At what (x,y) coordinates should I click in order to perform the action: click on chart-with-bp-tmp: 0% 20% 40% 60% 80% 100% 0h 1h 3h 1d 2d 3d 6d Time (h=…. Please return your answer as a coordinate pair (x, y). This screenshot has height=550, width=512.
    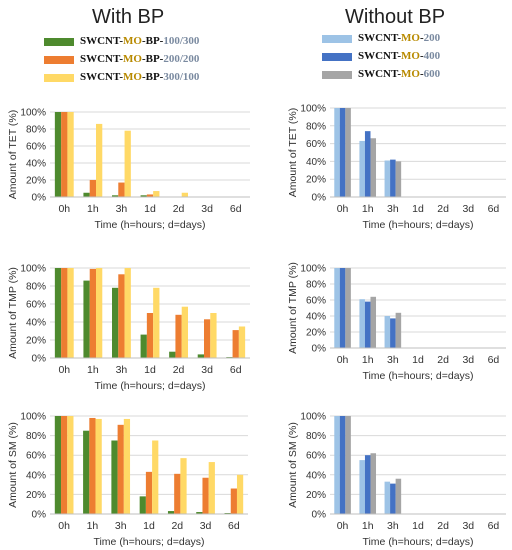
    Looking at the image, I should click on (128, 328).